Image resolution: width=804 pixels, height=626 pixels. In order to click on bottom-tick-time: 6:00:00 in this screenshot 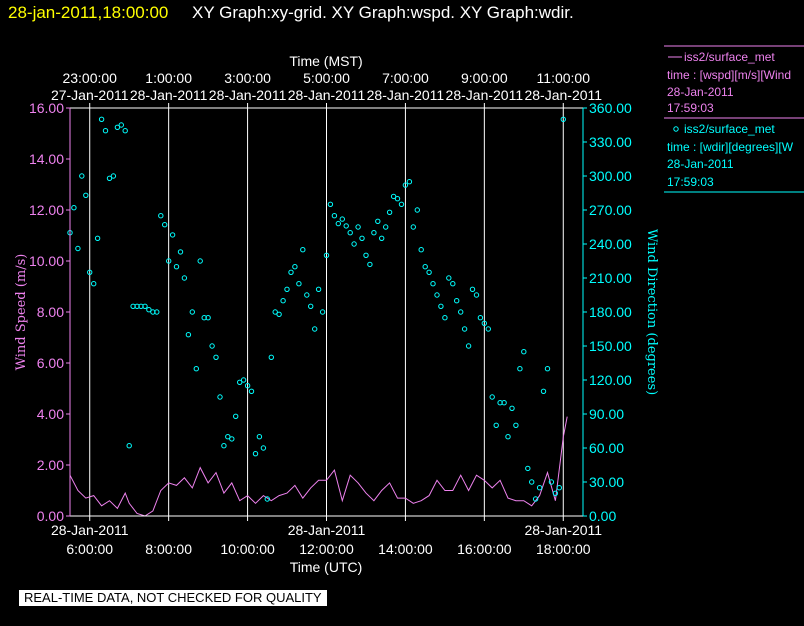, I will do `click(89, 549)`.